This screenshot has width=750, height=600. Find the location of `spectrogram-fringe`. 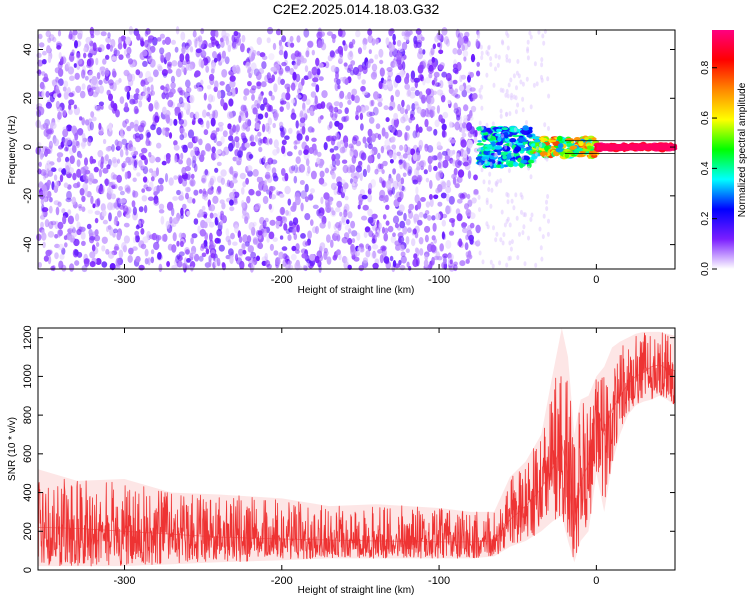

spectrogram-fringe is located at coordinates (514, 149).